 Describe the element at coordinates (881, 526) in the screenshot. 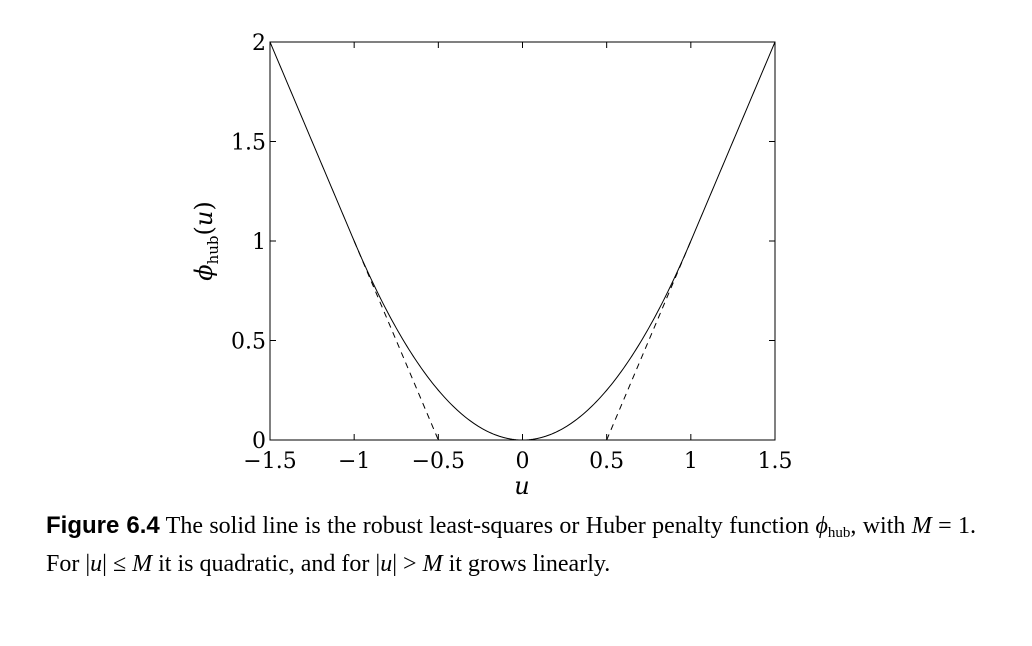

I see `caption-text-2: , with` at that location.